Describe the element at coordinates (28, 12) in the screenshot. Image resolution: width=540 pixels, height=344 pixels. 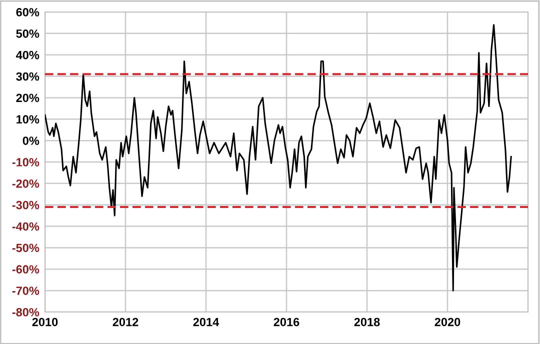
I see `y-tick-label: 60%` at that location.